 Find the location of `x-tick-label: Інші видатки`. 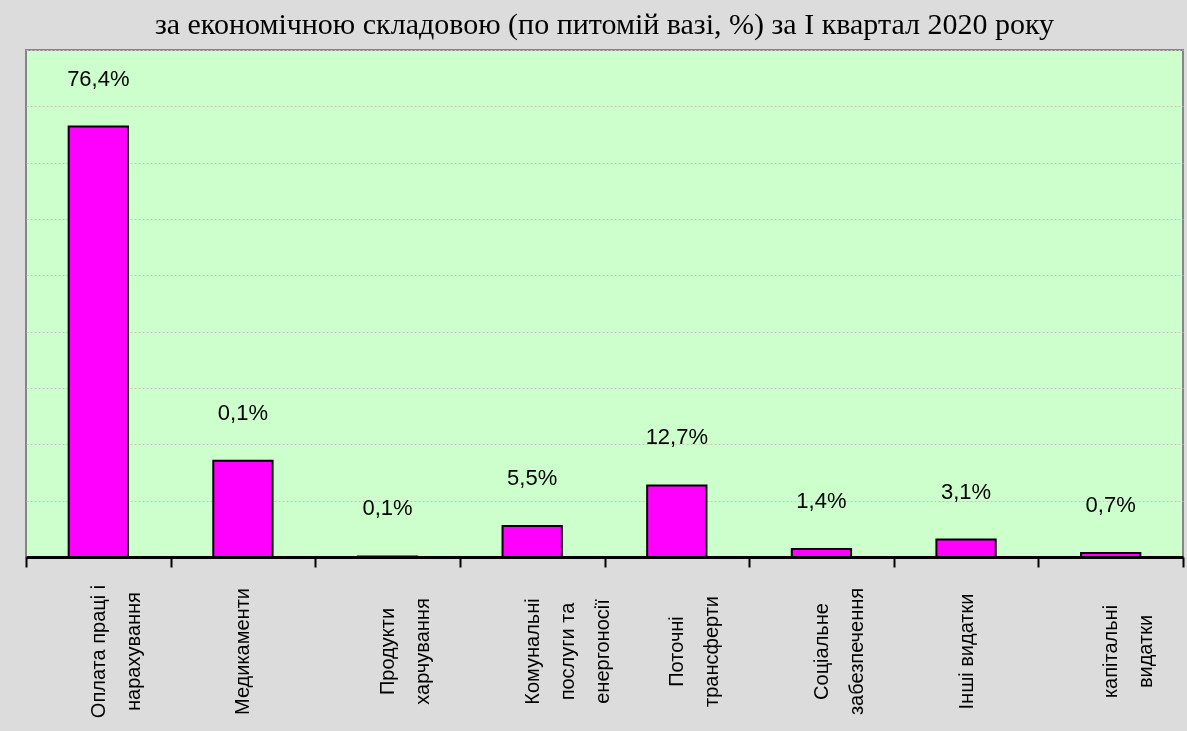

x-tick-label: Інші видатки is located at coordinates (965, 651).